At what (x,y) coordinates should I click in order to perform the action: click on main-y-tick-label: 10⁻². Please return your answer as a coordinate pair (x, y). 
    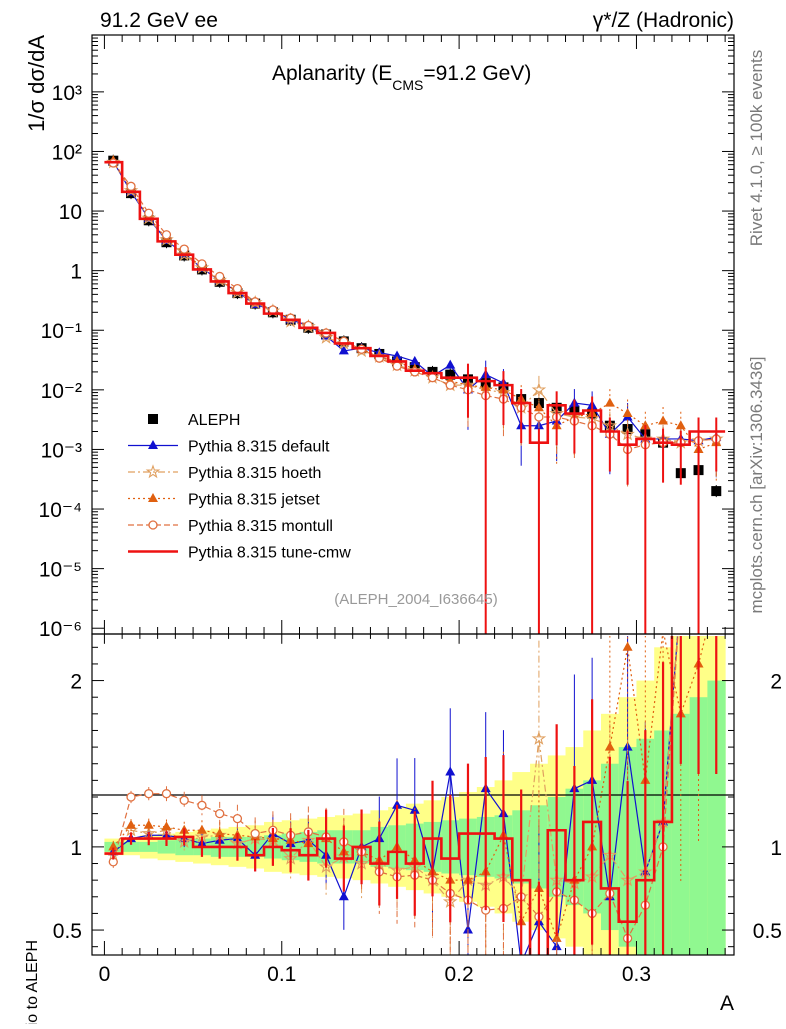
    Looking at the image, I should click on (61, 391).